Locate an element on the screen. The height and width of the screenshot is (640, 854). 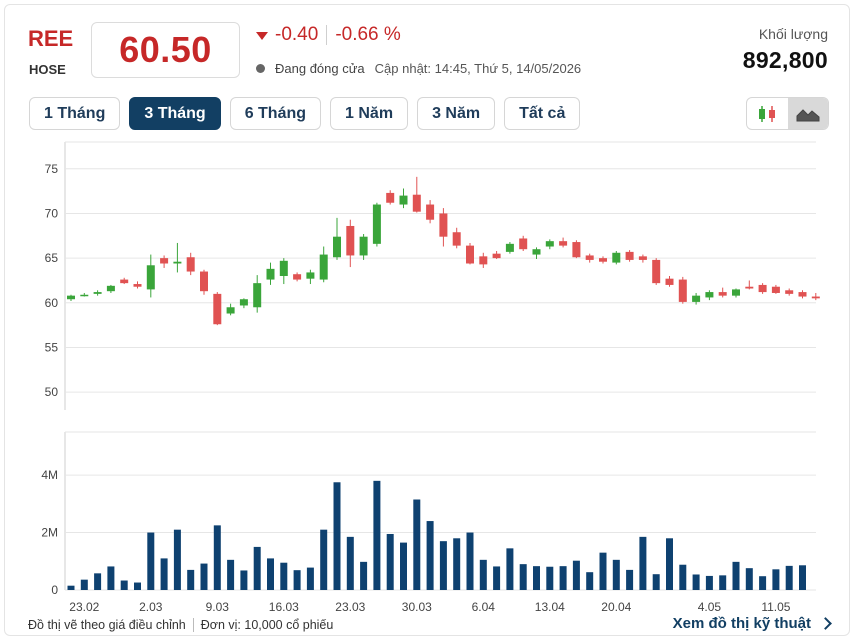
technical-chart-link: Xem đồ thị kỹ thuật is located at coordinates (752, 623).